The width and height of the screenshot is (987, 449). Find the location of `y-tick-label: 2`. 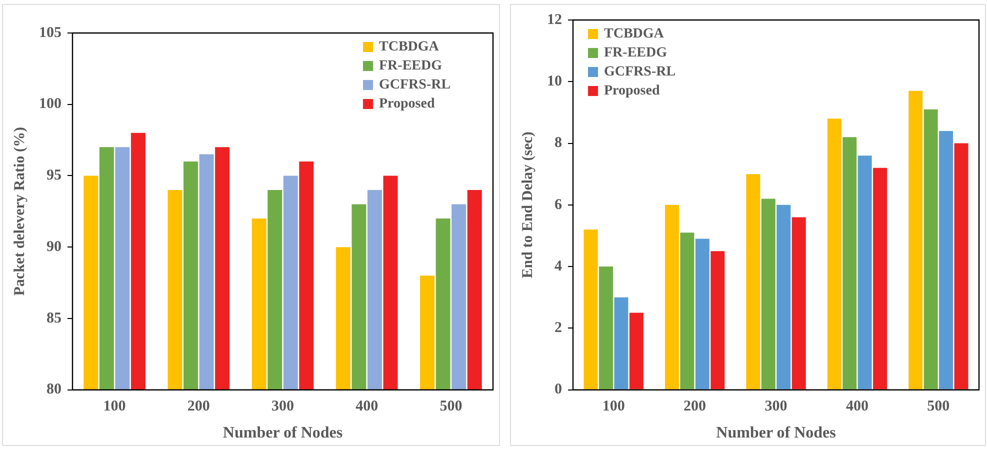

y-tick-label: 2 is located at coordinates (558, 328).